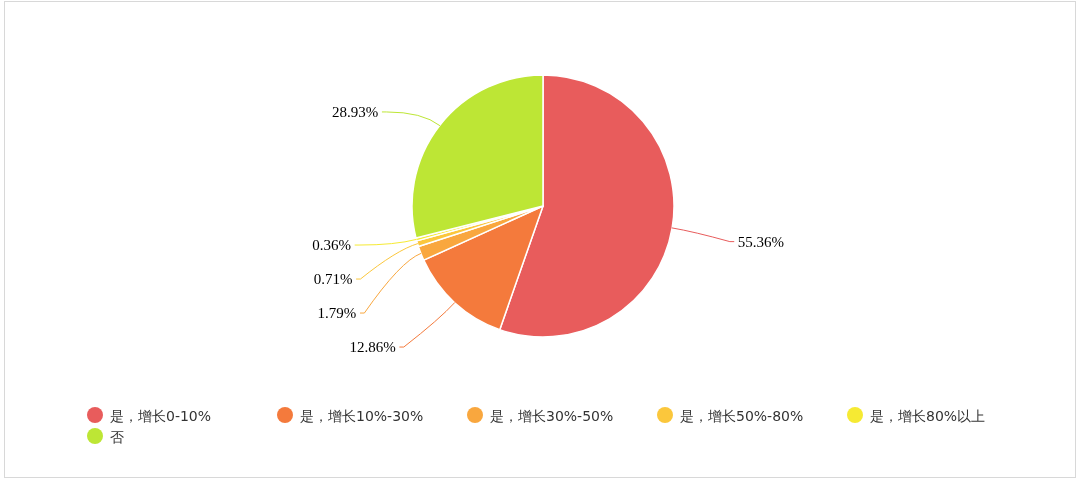 This screenshot has height=482, width=1080. Describe the element at coordinates (117, 437) in the screenshot. I see `legend-label: 否` at that location.